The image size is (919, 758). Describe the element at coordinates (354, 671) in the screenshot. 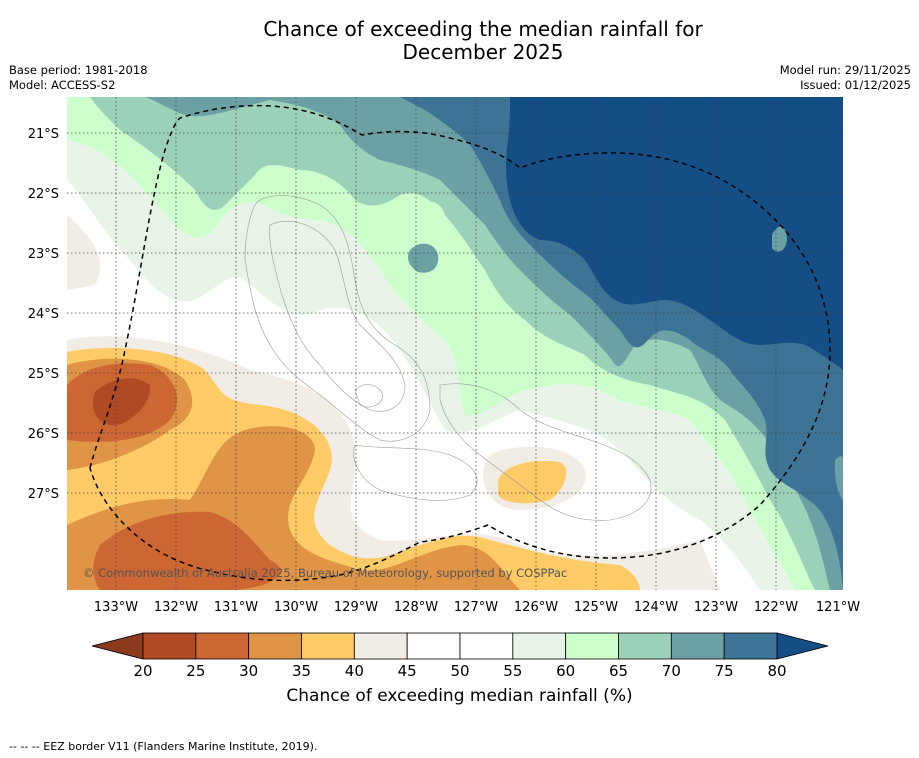

I see `colorbar-tick-label: 40` at that location.